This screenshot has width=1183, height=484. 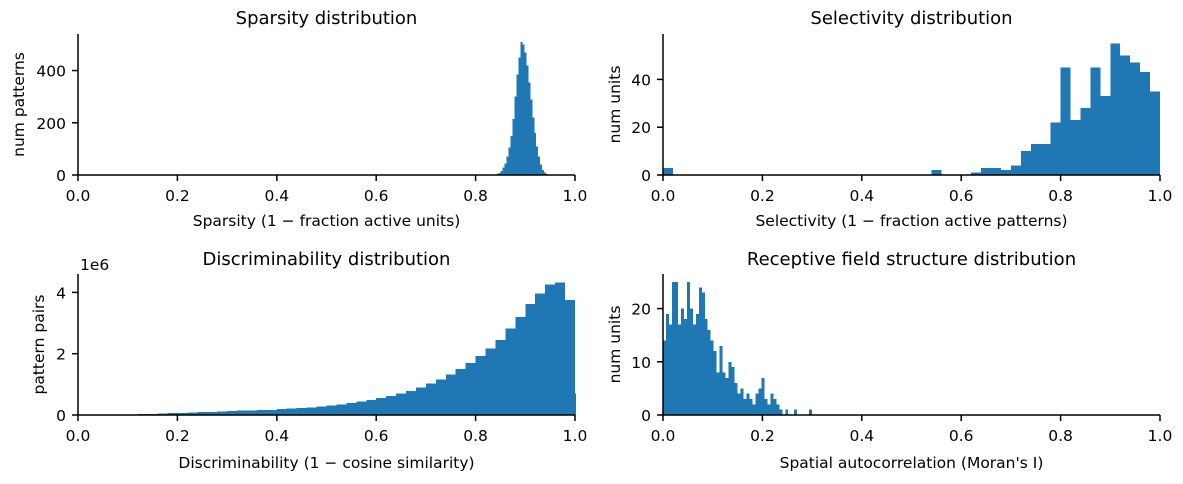 I want to click on x-axis-label: Spatial autocorrelation (Moran's I), so click(x=912, y=463).